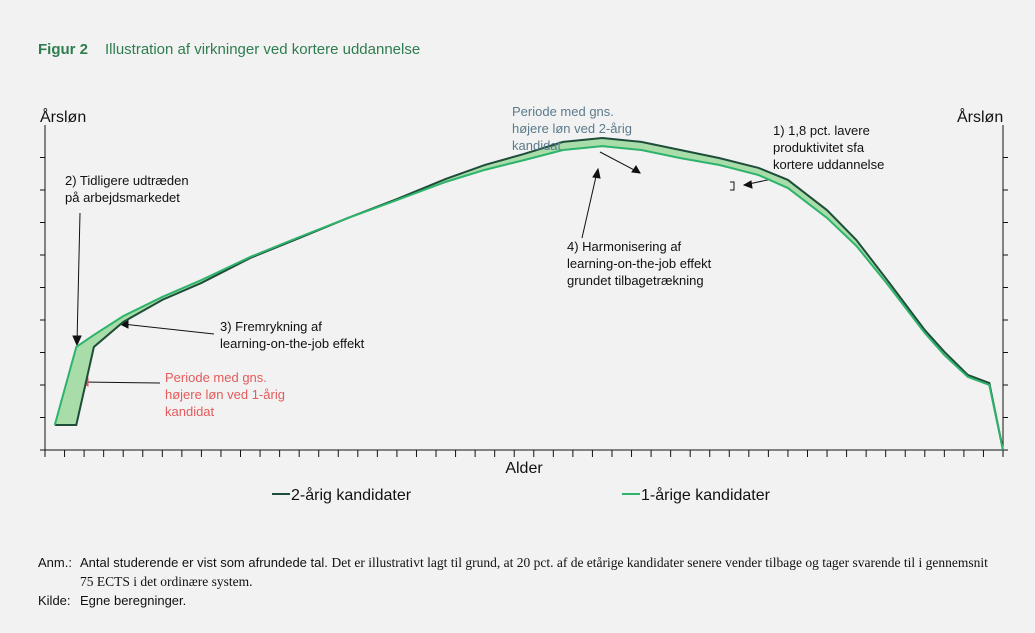 The image size is (1035, 633). What do you see at coordinates (133, 600) in the screenshot?
I see `note-text: Egne beregninger.` at bounding box center [133, 600].